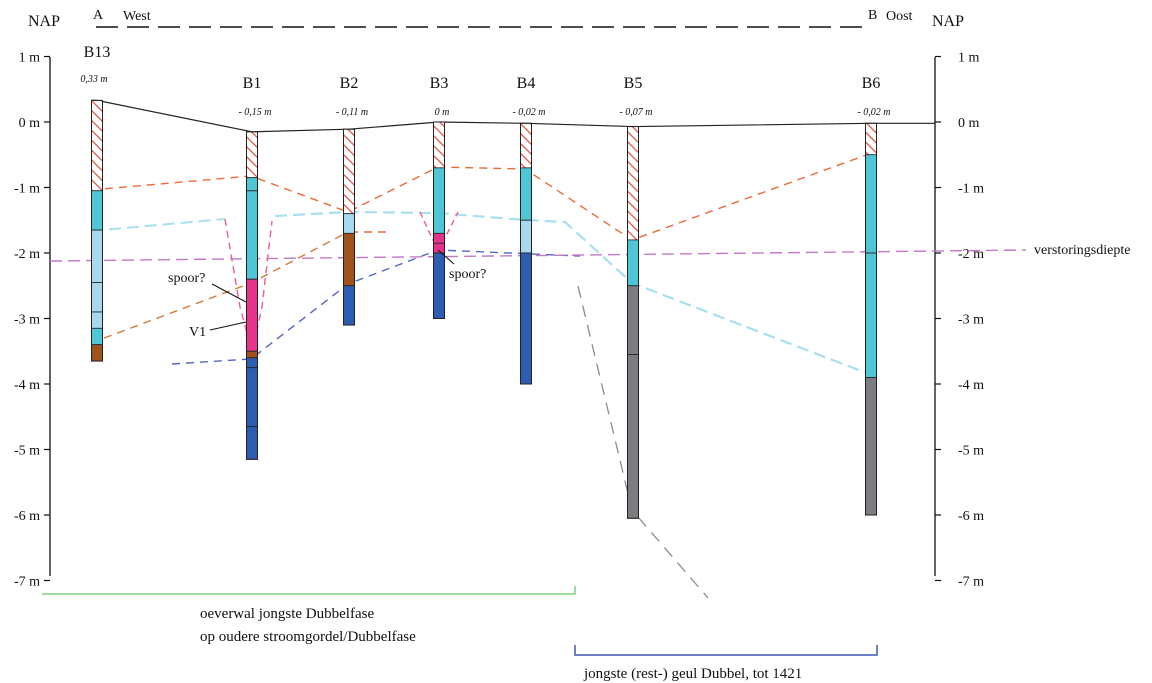 The width and height of the screenshot is (1152, 683). What do you see at coordinates (635, 112) in the screenshot?
I see `borehole-elevation: - 0,07 m` at bounding box center [635, 112].